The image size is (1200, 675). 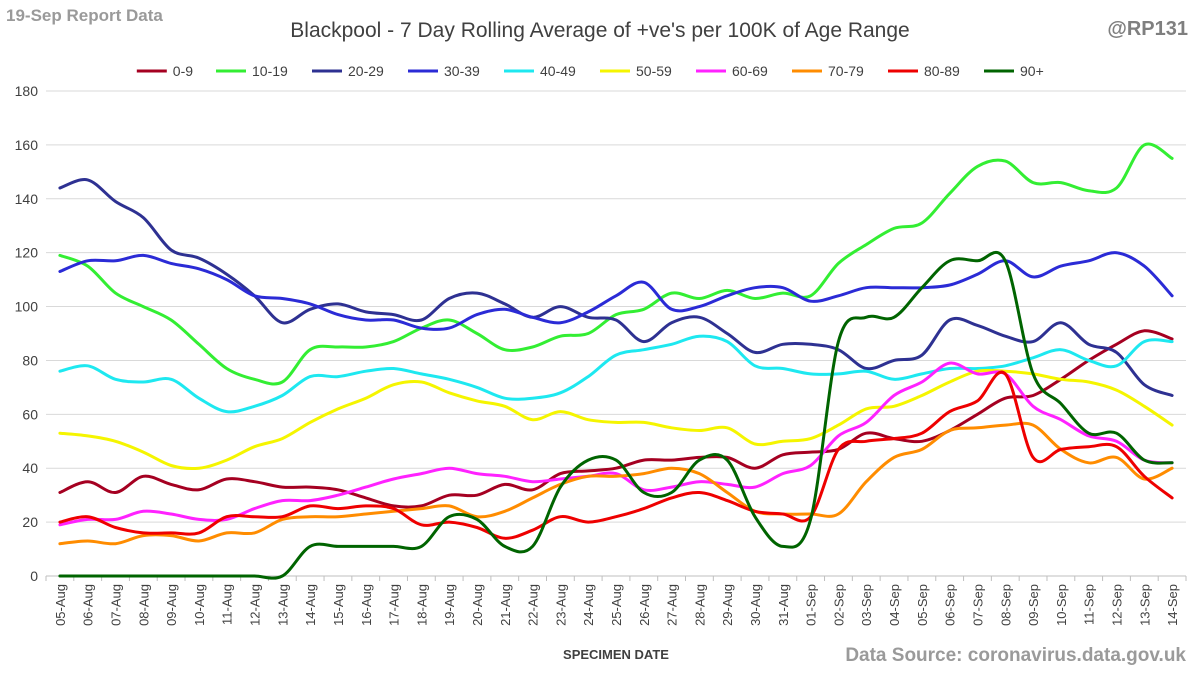 What do you see at coordinates (654, 71) in the screenshot?
I see `legend-label: 50-59` at bounding box center [654, 71].